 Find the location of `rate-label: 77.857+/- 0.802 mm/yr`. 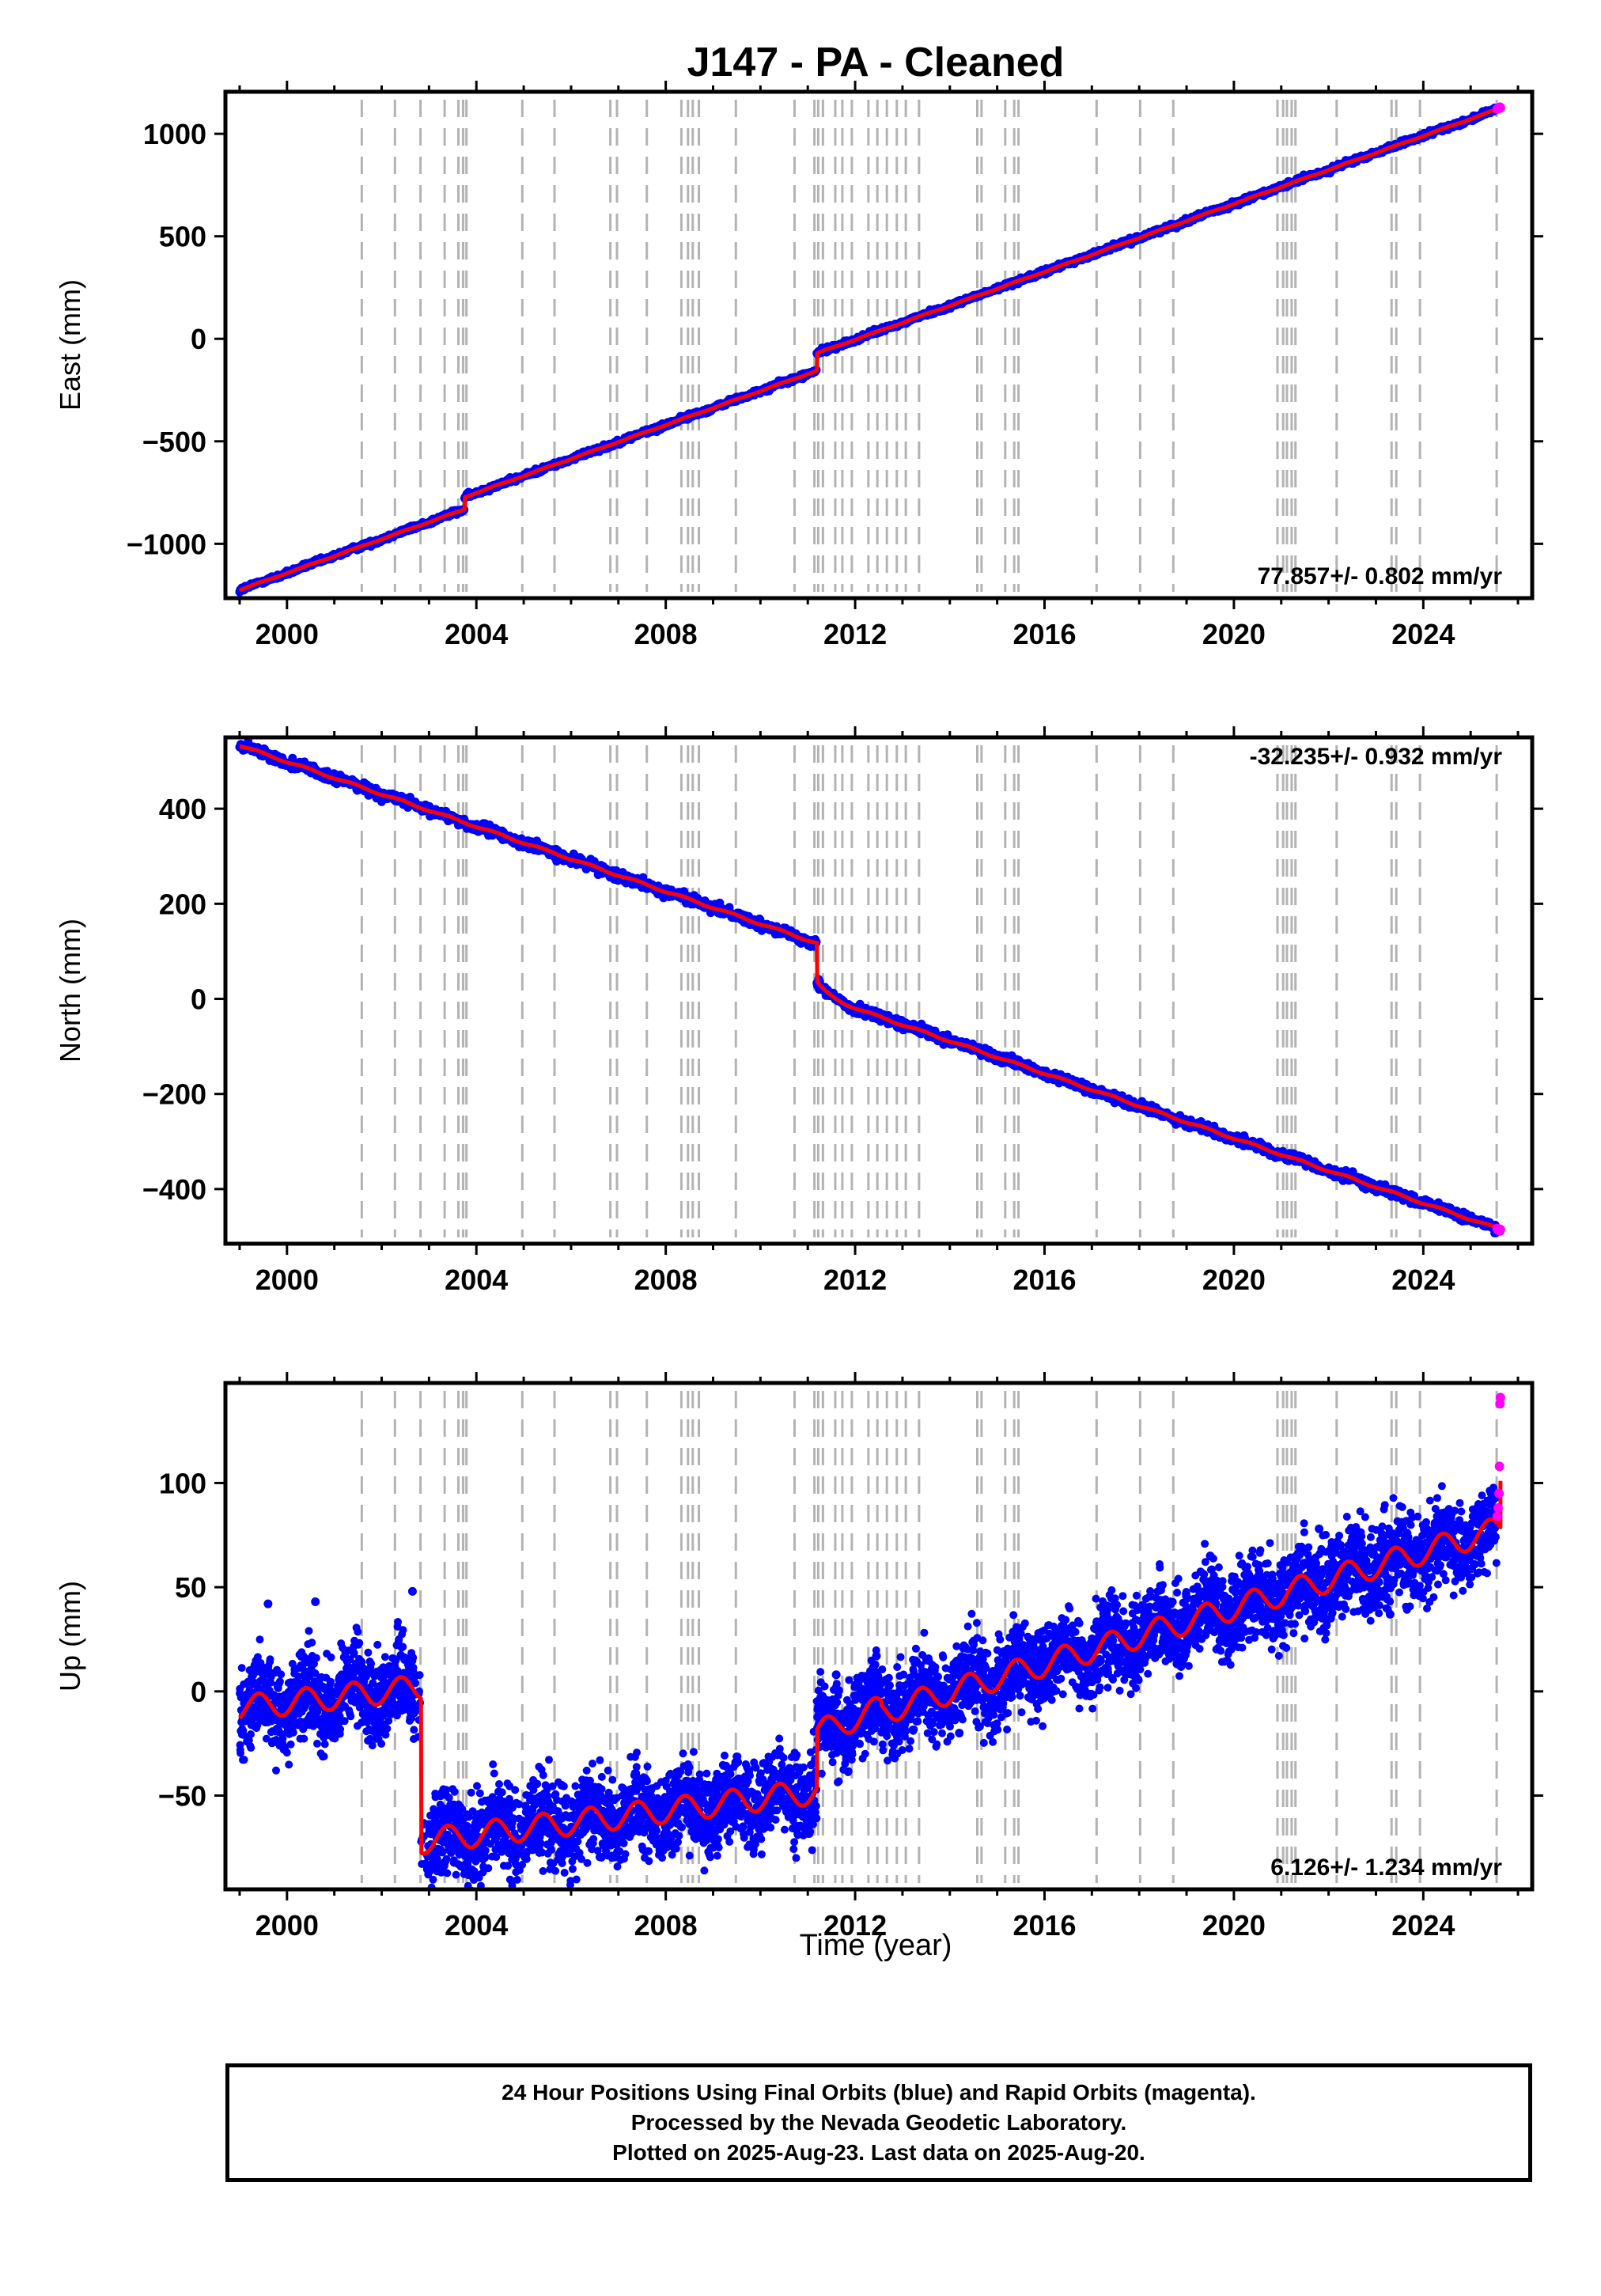

rate-label: 77.857+/- 0.802 mm/yr is located at coordinates (1381, 576).